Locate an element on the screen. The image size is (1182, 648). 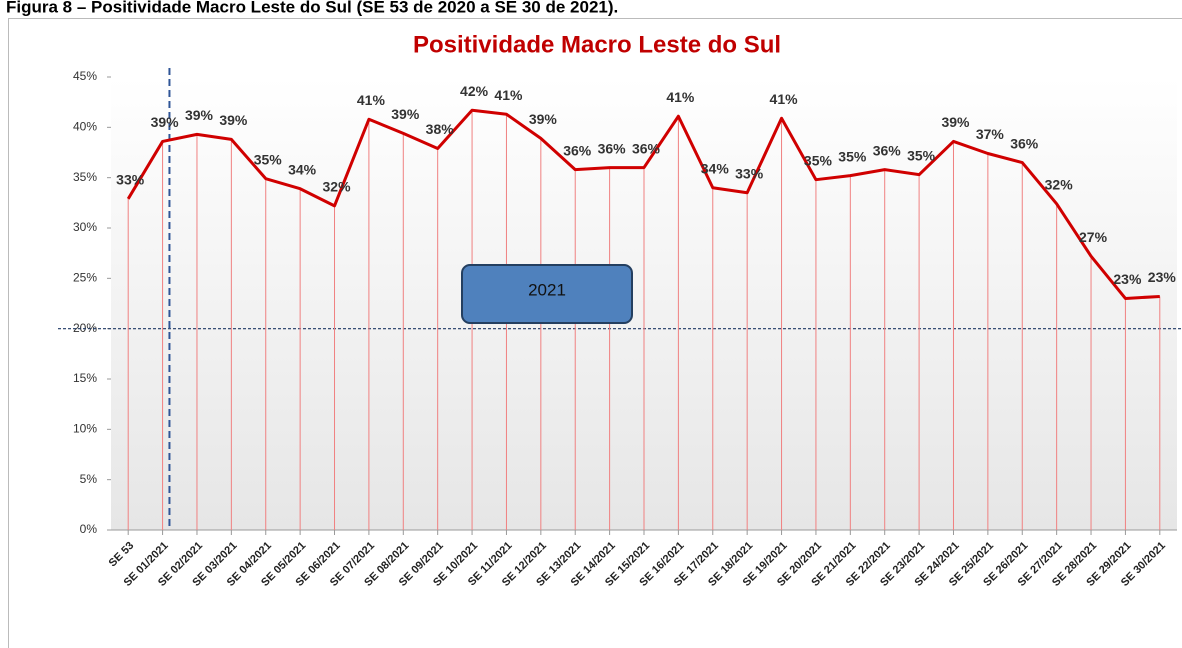
annotation-box is located at coordinates (547, 294).